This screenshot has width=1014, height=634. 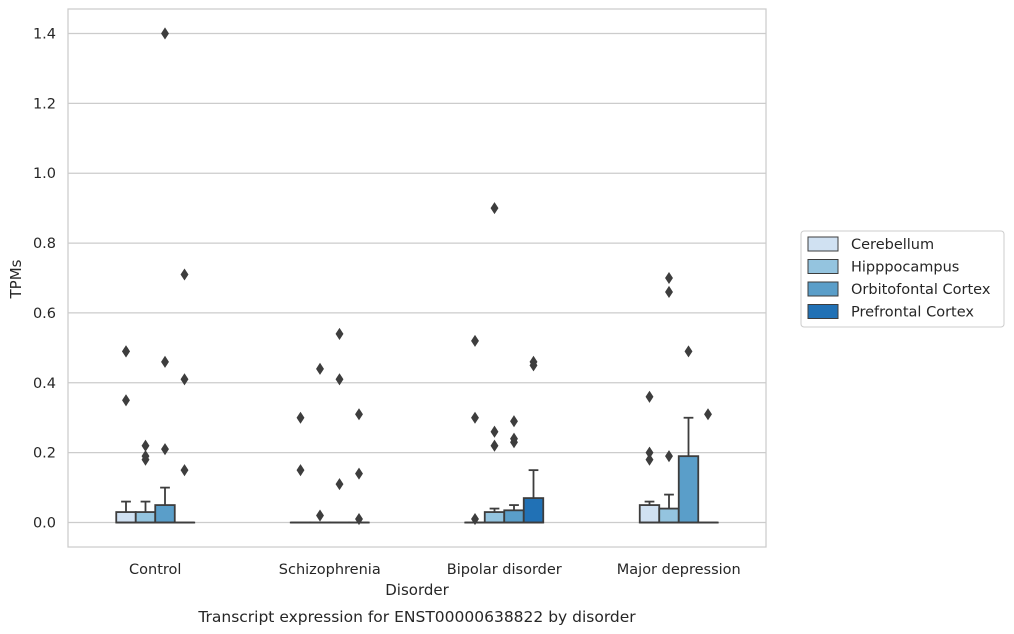 What do you see at coordinates (44, 104) in the screenshot?
I see `y-tick-label: 1.2` at bounding box center [44, 104].